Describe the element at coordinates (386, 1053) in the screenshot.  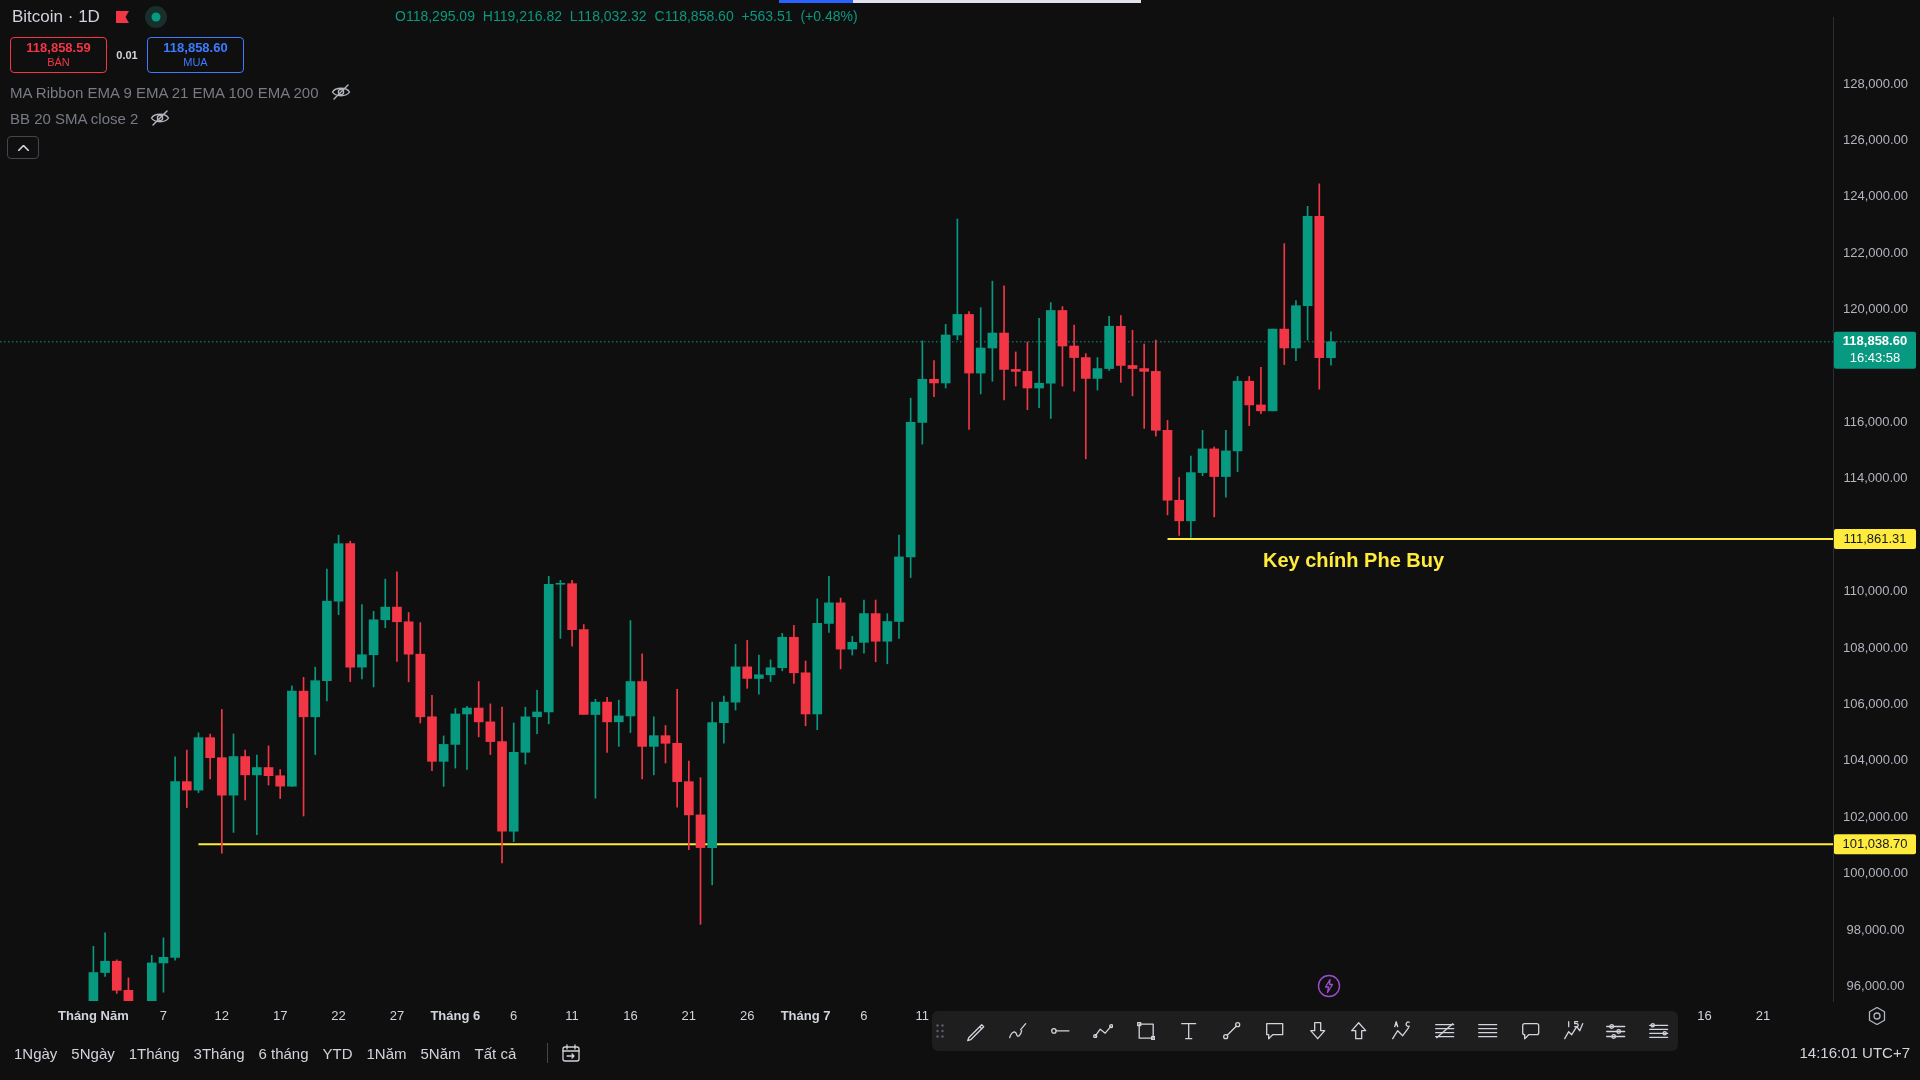
I see `text: 1Năm` at that location.